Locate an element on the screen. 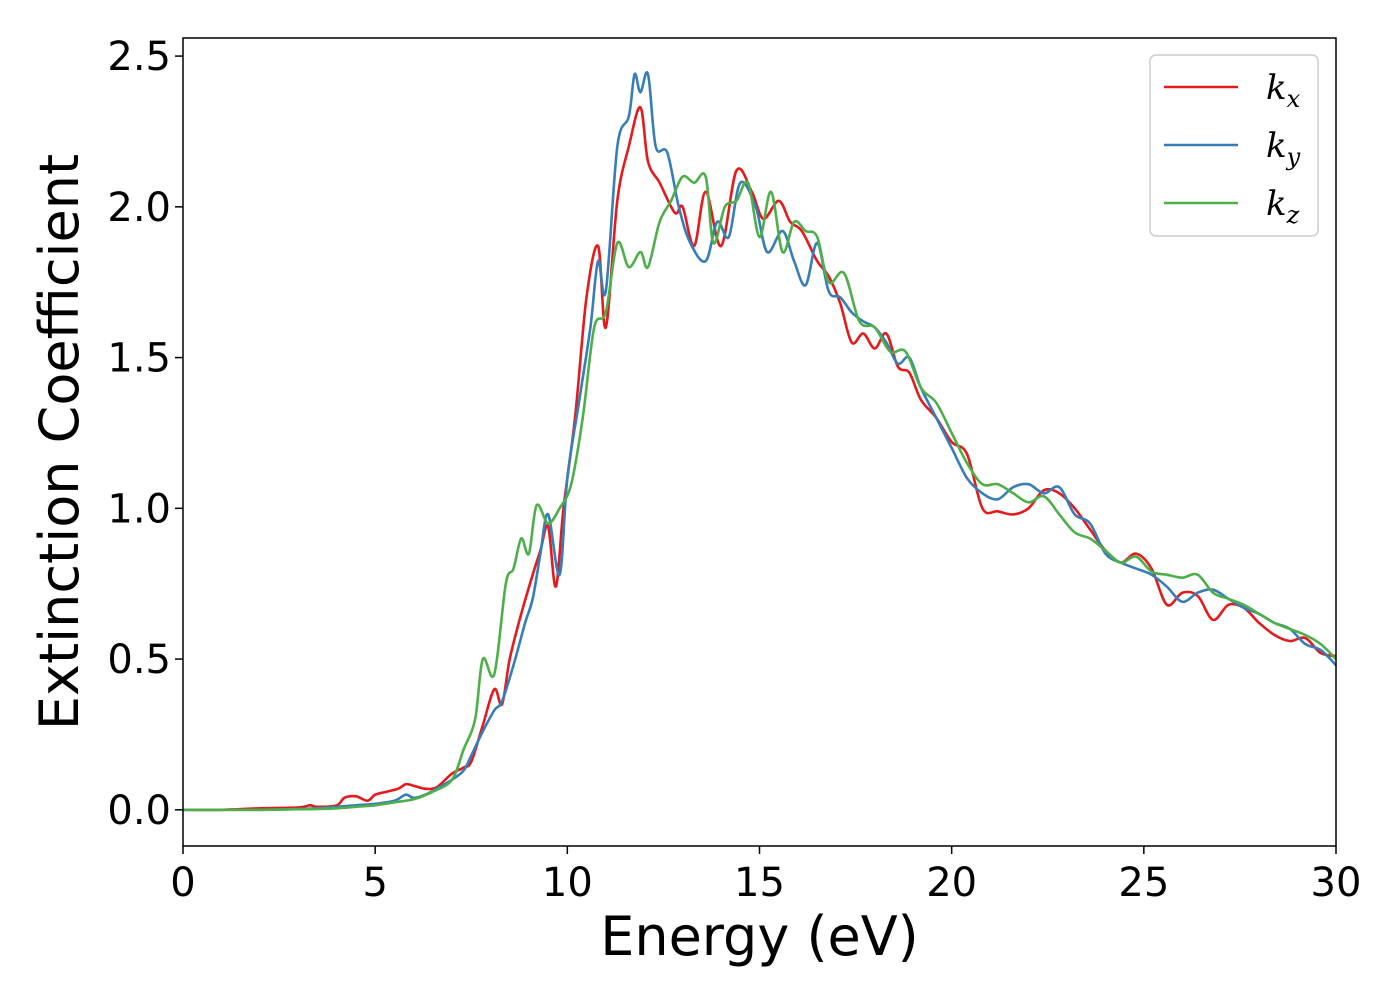  x-axis-ticks: 0 5 10 15 20 25 30 is located at coordinates (765, 876).